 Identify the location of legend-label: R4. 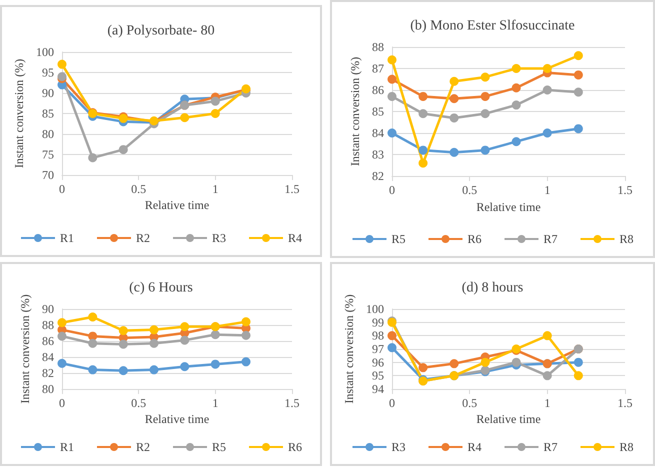
(474, 447).